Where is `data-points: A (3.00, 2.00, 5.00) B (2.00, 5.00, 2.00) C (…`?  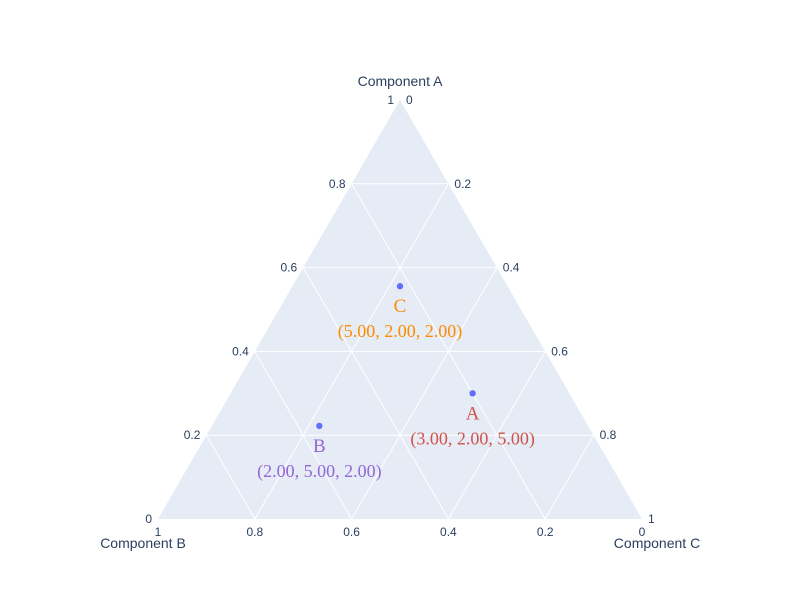 data-points: A (3.00, 2.00, 5.00) B (2.00, 5.00, 2.00) C (… is located at coordinates (396, 382).